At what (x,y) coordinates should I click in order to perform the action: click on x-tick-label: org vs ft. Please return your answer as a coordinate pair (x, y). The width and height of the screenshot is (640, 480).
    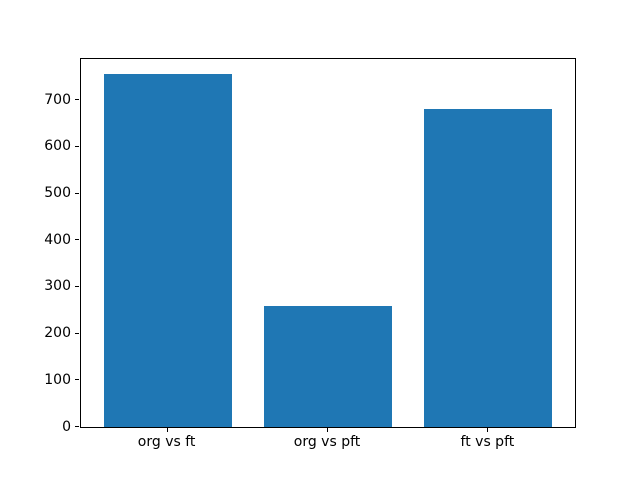
    Looking at the image, I should click on (166, 442).